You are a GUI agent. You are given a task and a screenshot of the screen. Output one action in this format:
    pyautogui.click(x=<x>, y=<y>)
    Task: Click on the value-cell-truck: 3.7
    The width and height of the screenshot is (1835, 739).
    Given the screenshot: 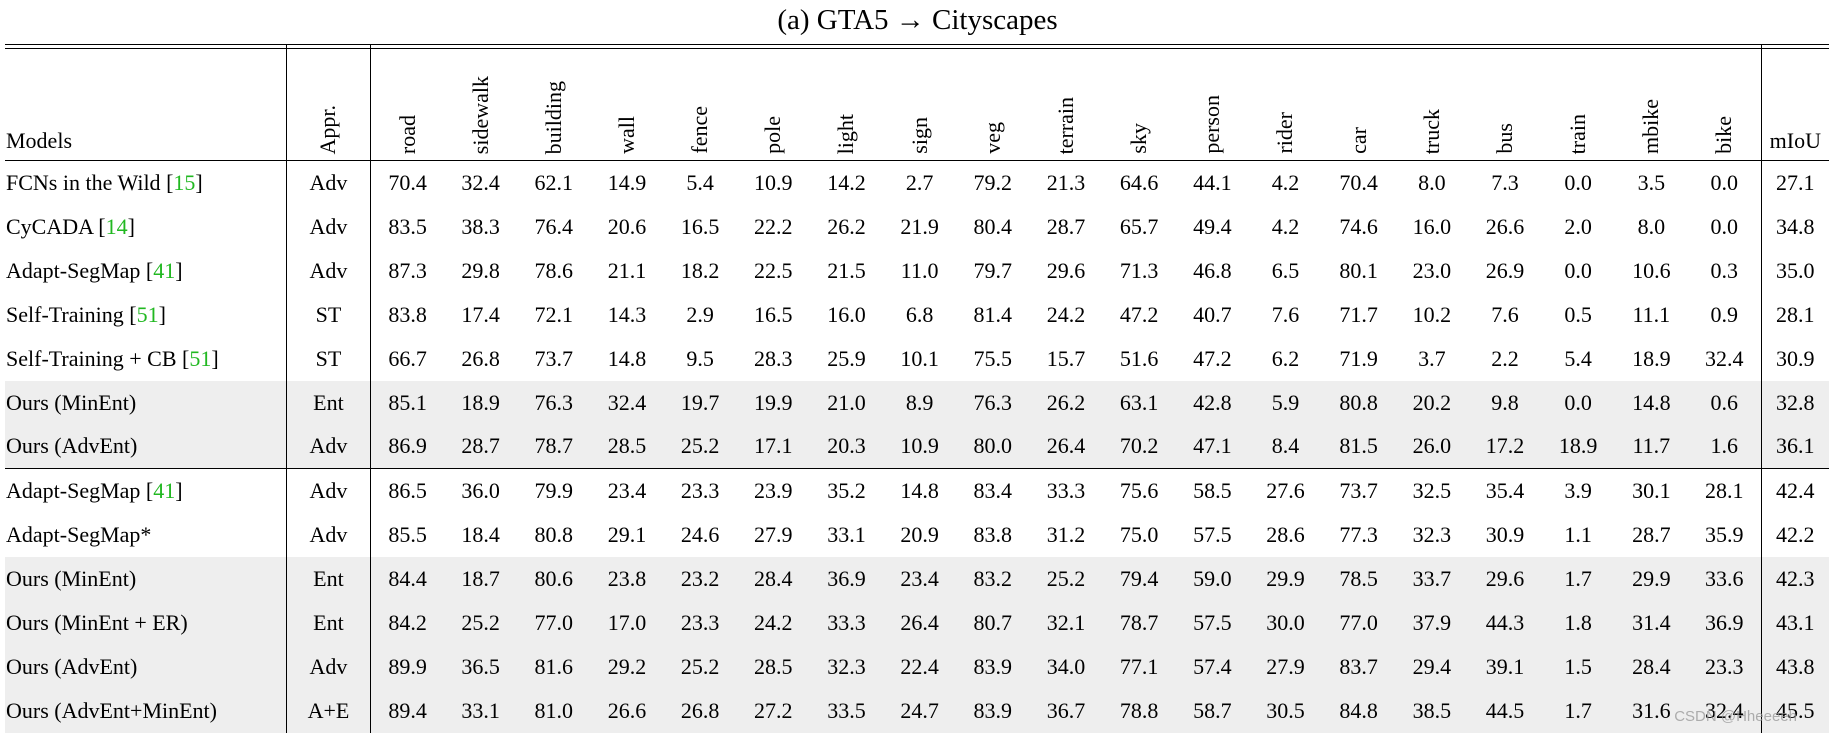 What is the action you would take?
    pyautogui.click(x=1432, y=358)
    